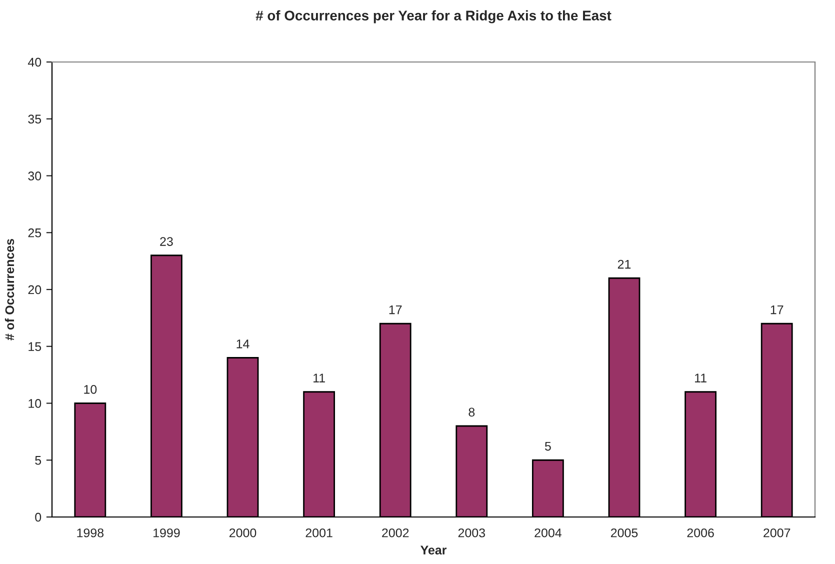  What do you see at coordinates (700, 533) in the screenshot?
I see `x-tick-label: 2006` at bounding box center [700, 533].